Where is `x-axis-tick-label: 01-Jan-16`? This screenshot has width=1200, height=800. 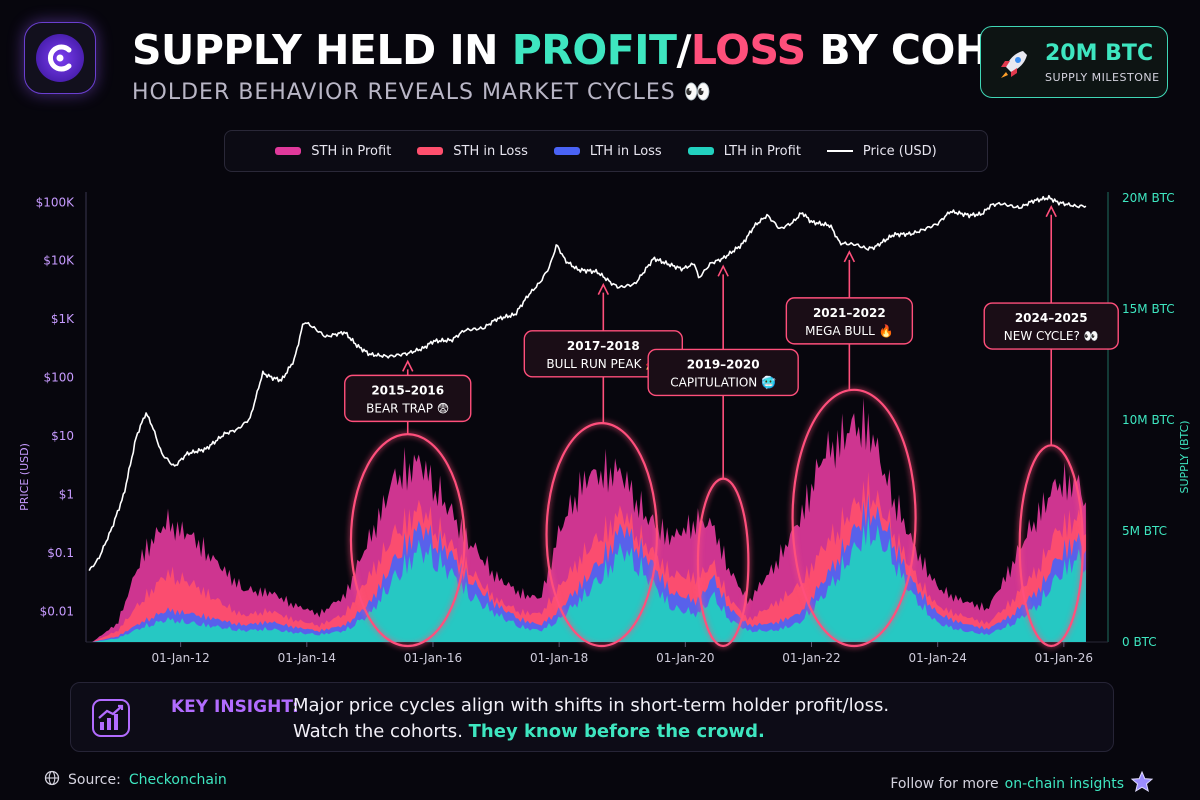 x-axis-tick-label: 01-Jan-16 is located at coordinates (433, 658).